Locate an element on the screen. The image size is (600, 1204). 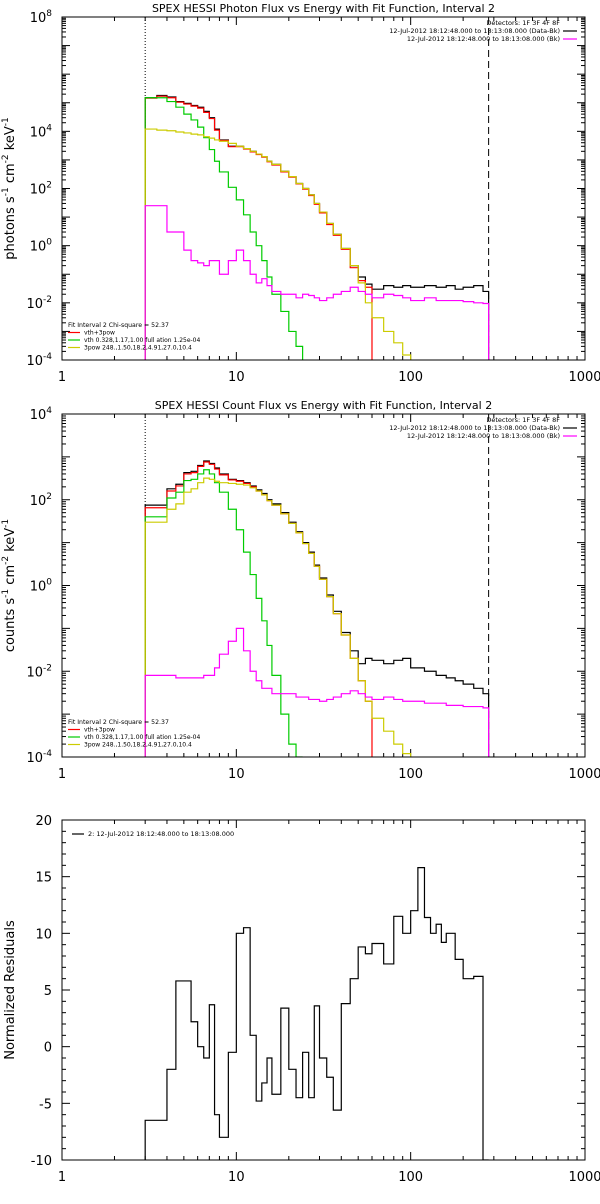
y-tick-label: 10⁸ is located at coordinates (41, 17).